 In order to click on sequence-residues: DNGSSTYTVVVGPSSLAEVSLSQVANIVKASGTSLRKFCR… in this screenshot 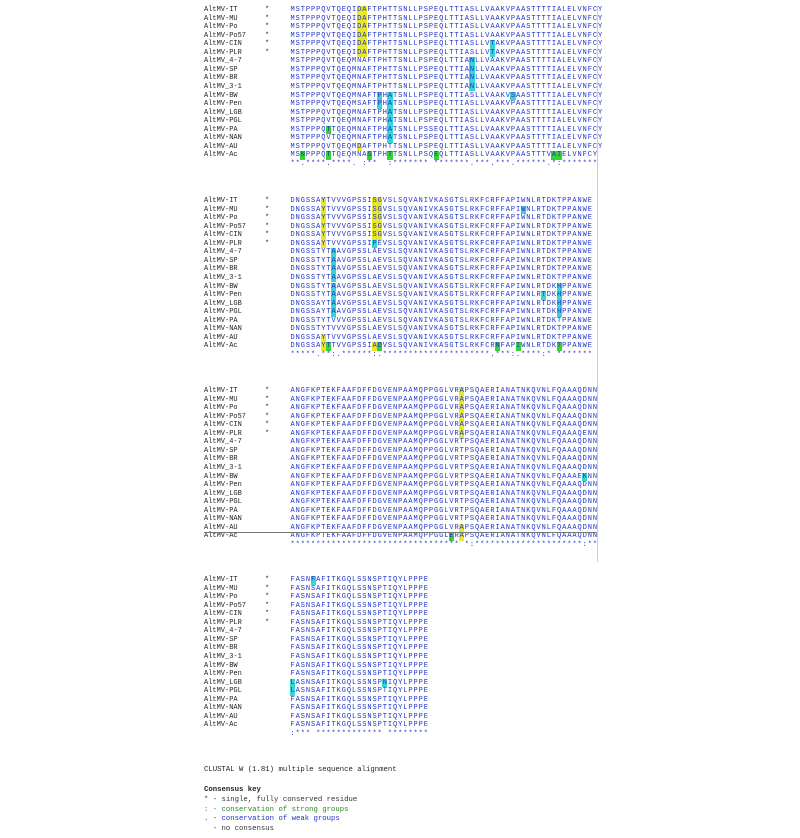, I will do `click(441, 329)`.